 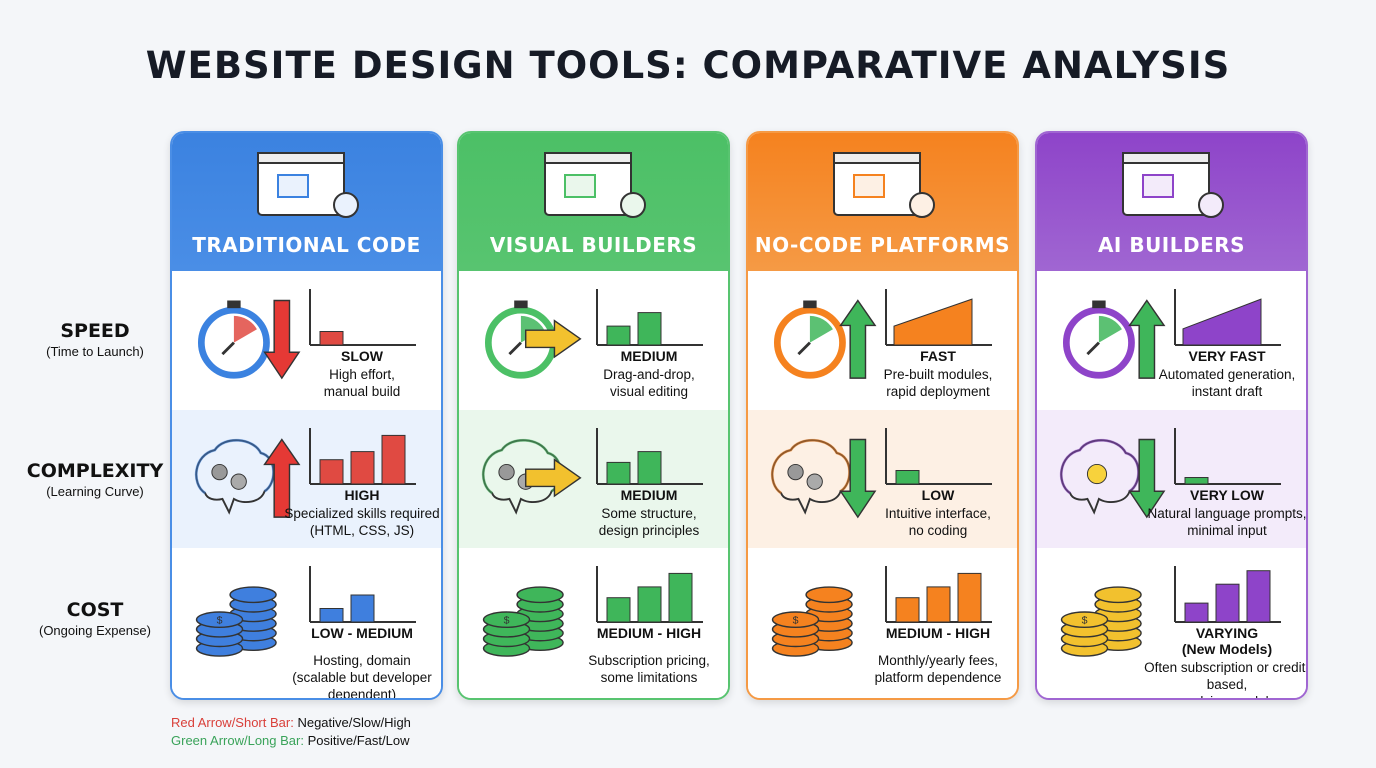 I want to click on row-label-speed: SPEED (Time to Launch), so click(x=95, y=339).